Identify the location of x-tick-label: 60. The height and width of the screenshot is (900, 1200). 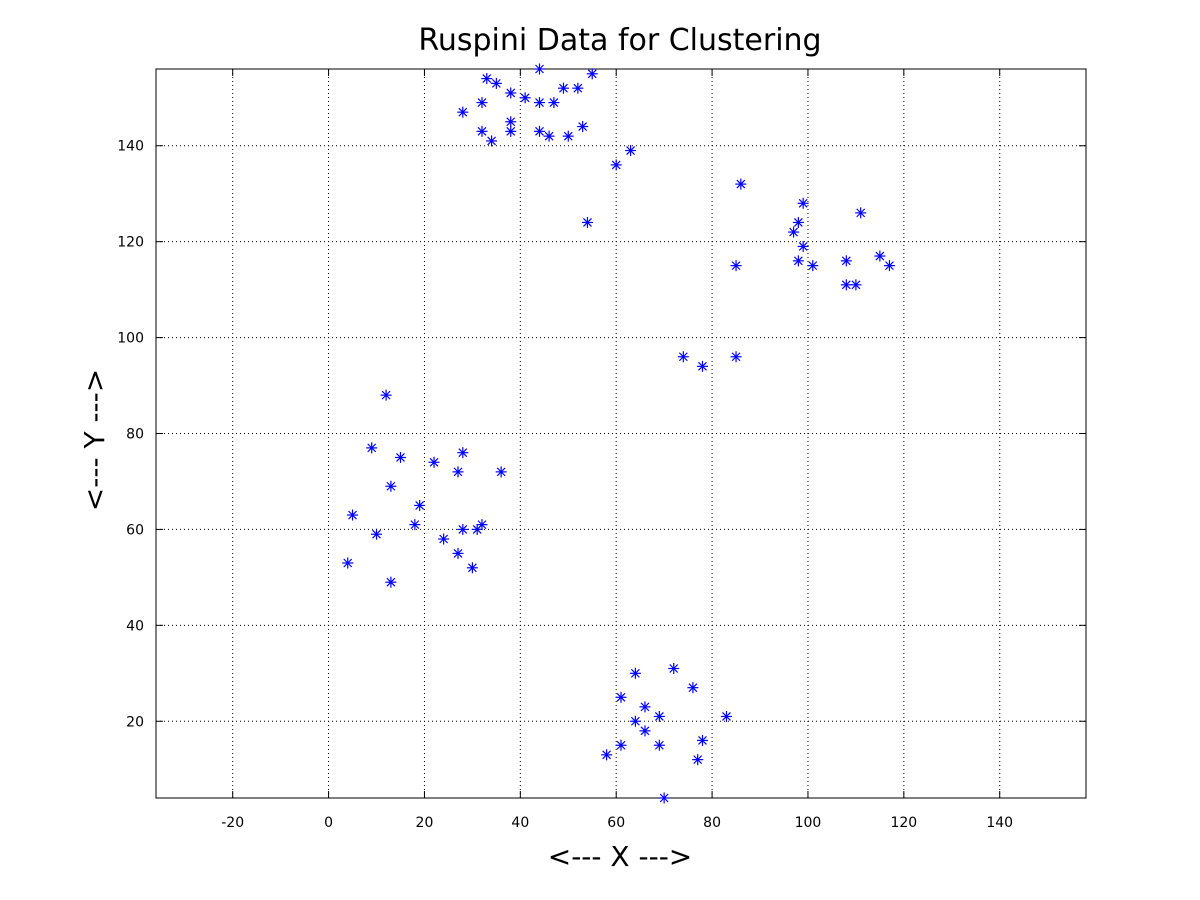
(616, 823).